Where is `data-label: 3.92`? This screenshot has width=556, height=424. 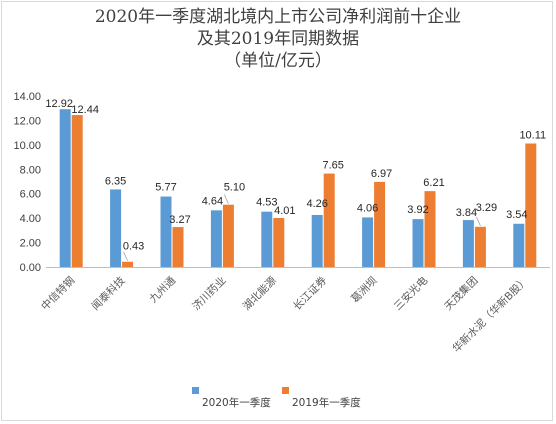 data-label: 3.92 is located at coordinates (417, 210).